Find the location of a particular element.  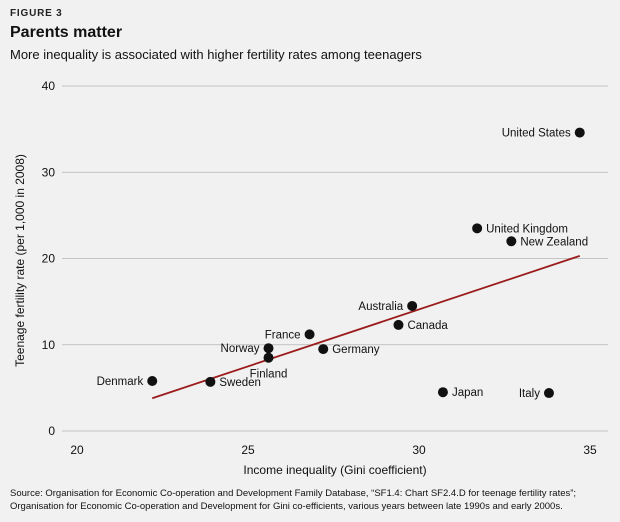

y-tick-label: 30 is located at coordinates (49, 172).